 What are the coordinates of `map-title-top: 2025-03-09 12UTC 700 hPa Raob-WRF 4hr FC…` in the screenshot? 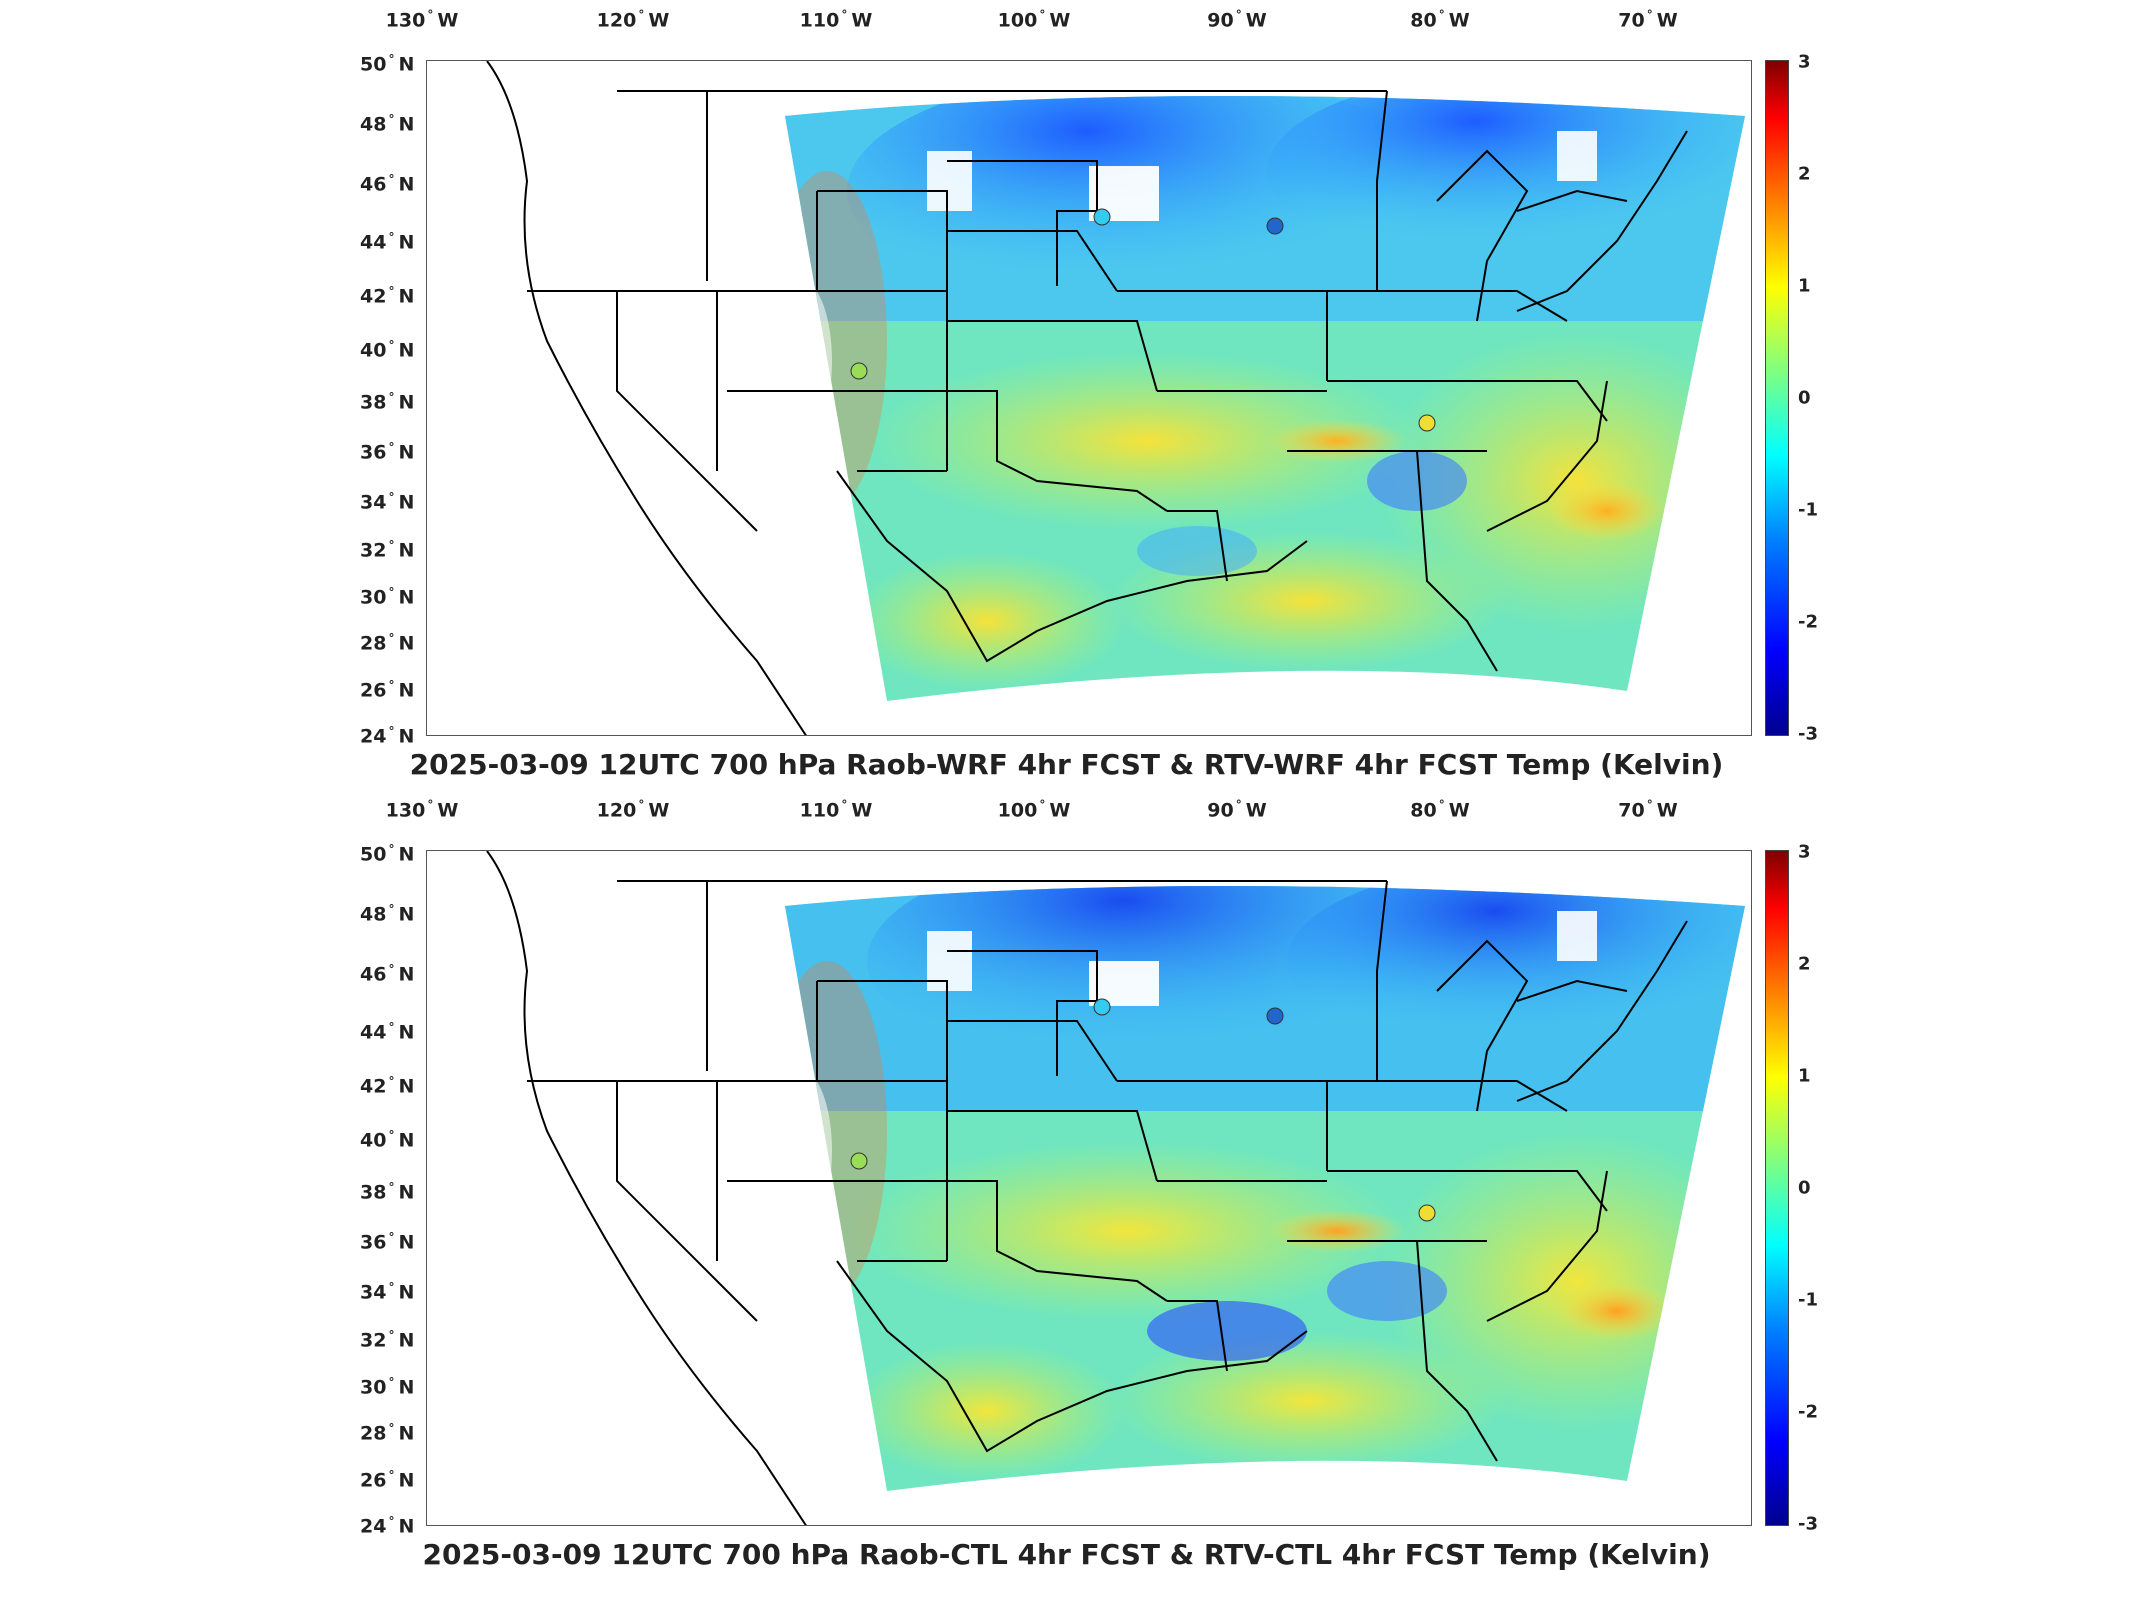 It's located at (1066, 764).